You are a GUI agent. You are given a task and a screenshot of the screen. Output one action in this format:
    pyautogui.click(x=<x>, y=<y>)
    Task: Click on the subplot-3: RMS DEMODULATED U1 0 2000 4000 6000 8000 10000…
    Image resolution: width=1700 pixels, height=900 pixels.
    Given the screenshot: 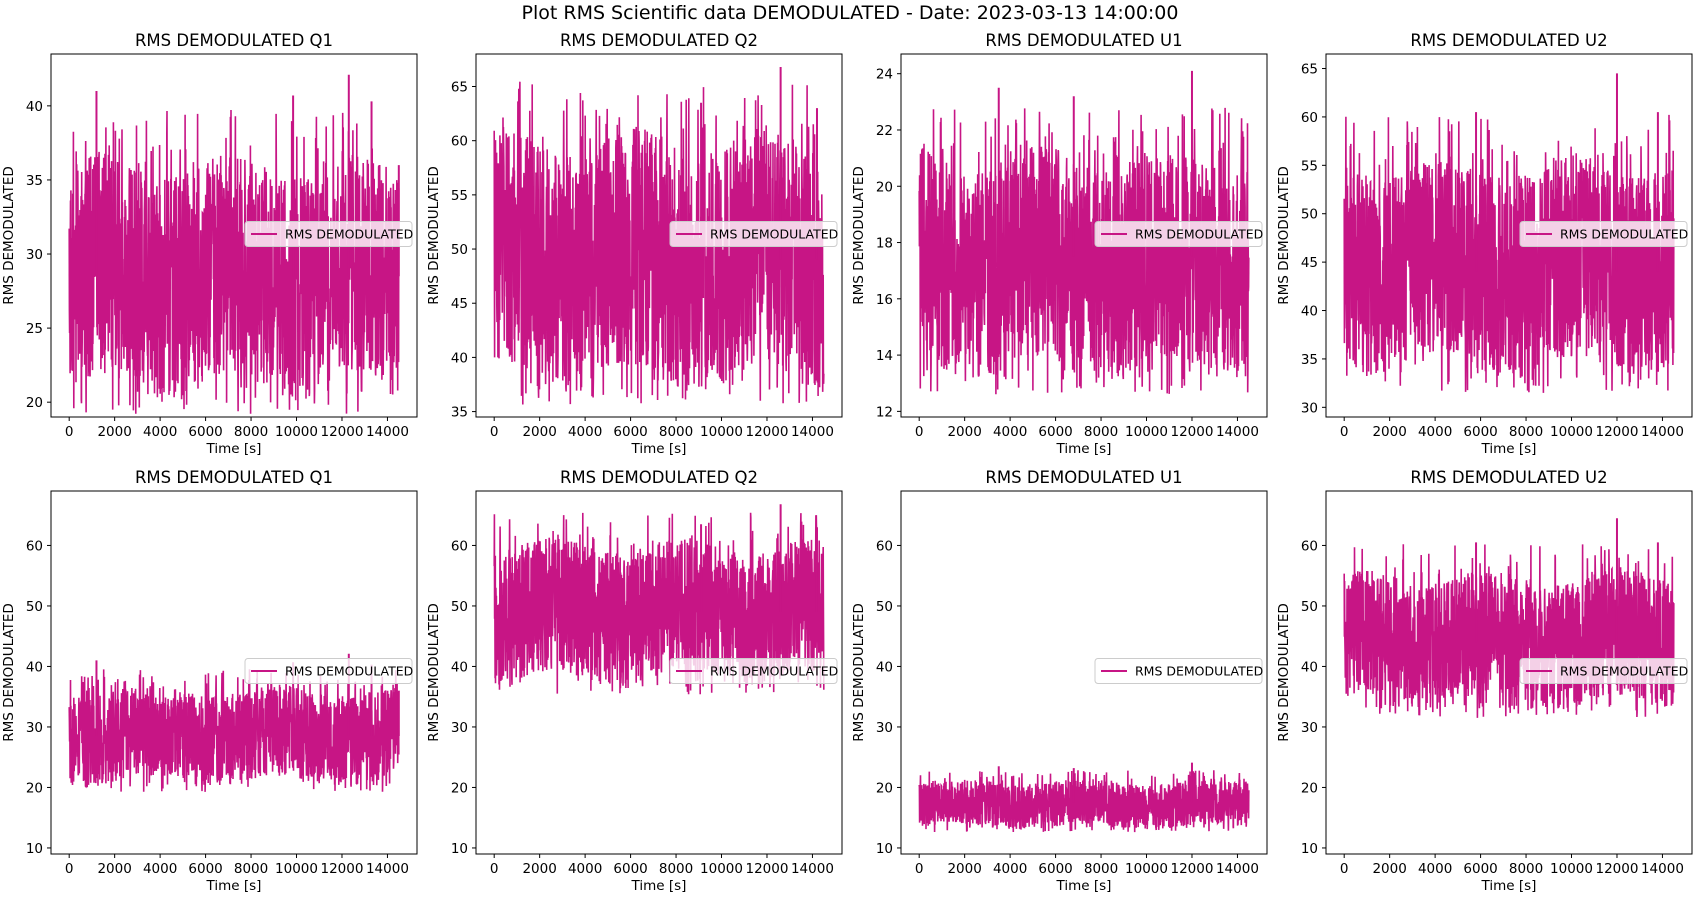 What is the action you would take?
    pyautogui.click(x=1059, y=244)
    